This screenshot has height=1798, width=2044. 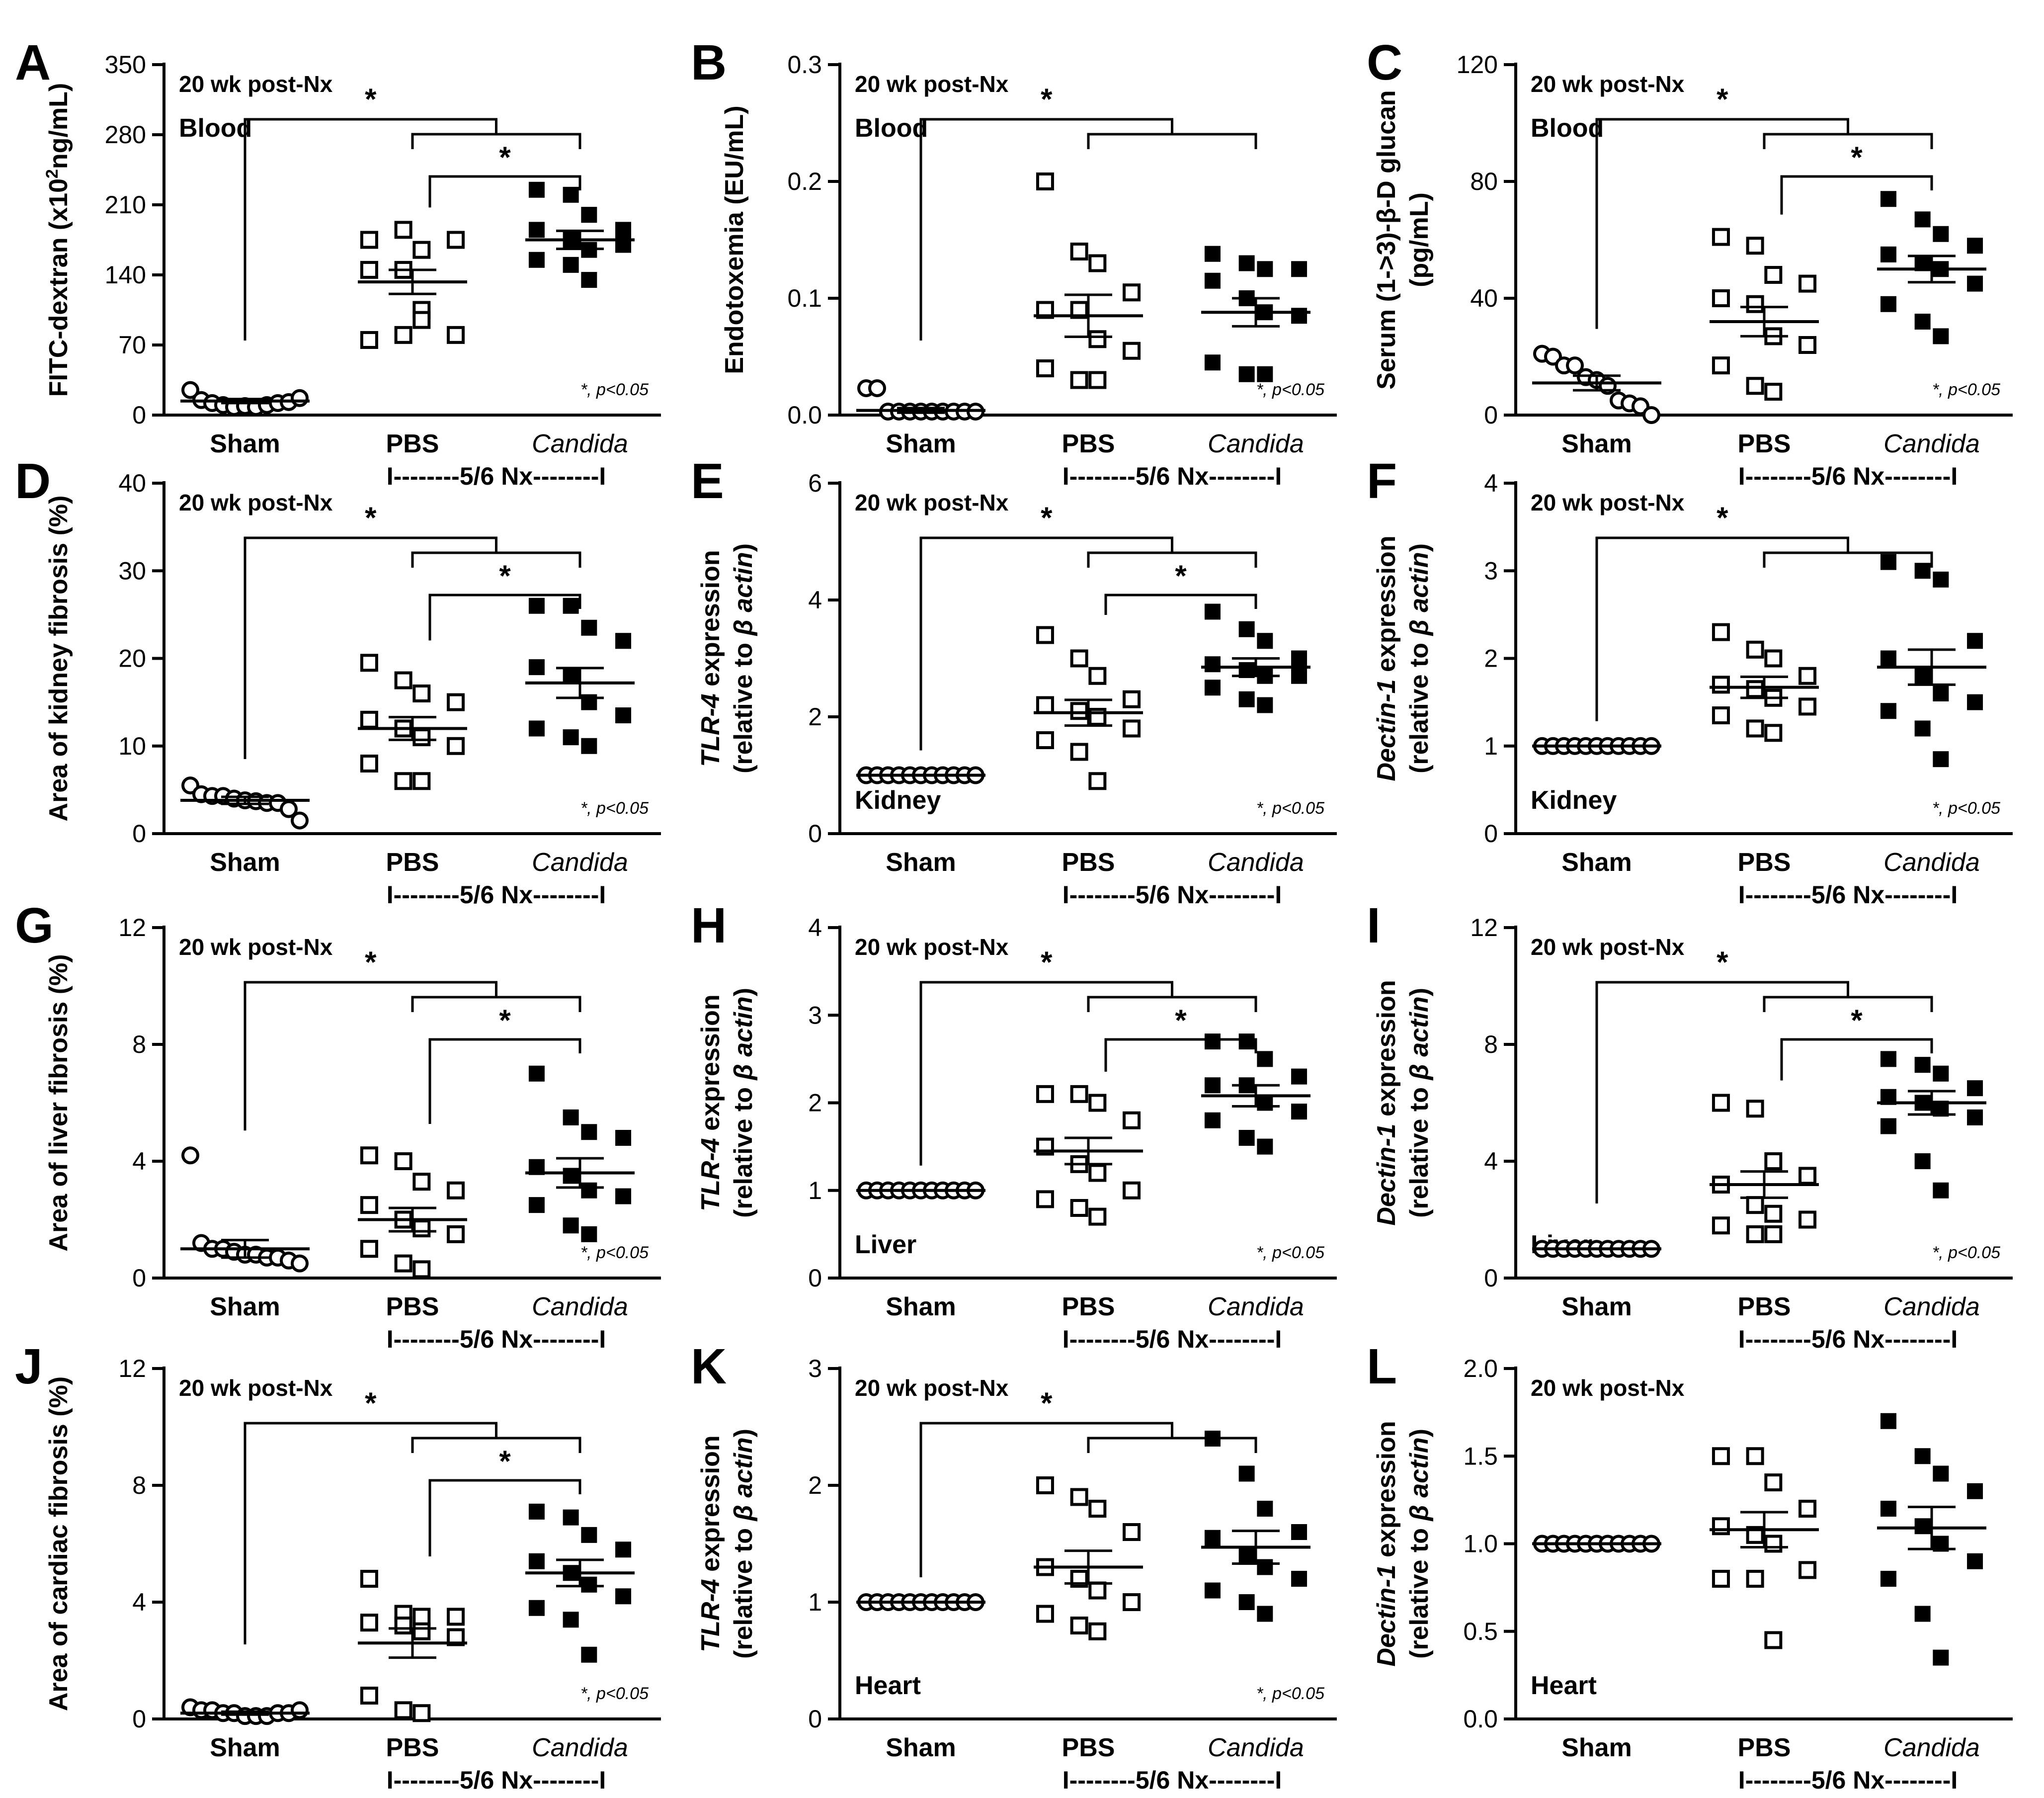 What do you see at coordinates (1564, 1685) in the screenshot?
I see `tissue-label: Heart` at bounding box center [1564, 1685].